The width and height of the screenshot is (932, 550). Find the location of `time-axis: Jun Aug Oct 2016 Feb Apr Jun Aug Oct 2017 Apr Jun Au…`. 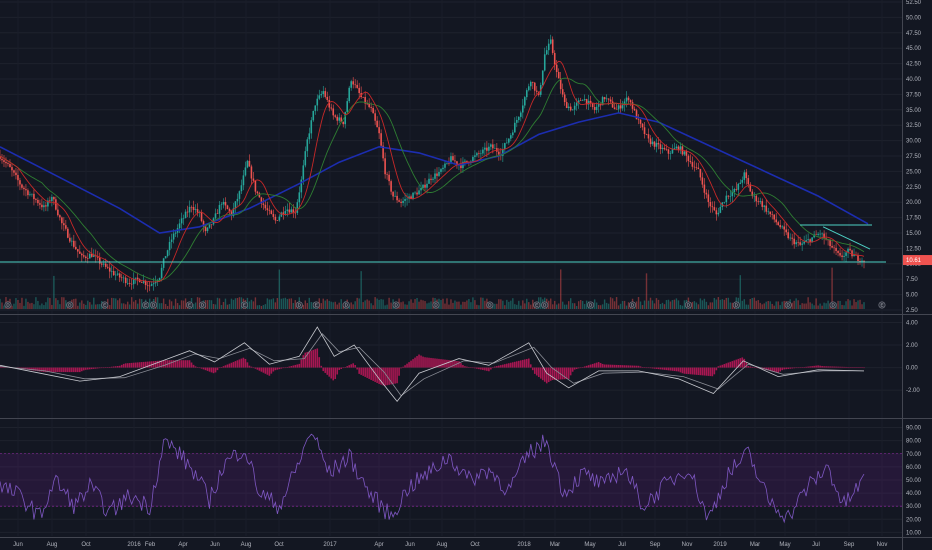

time-axis: Jun Aug Oct 2016 Feb Apr Jun Aug Oct 2017 Apr Jun Au… is located at coordinates (450, 545).